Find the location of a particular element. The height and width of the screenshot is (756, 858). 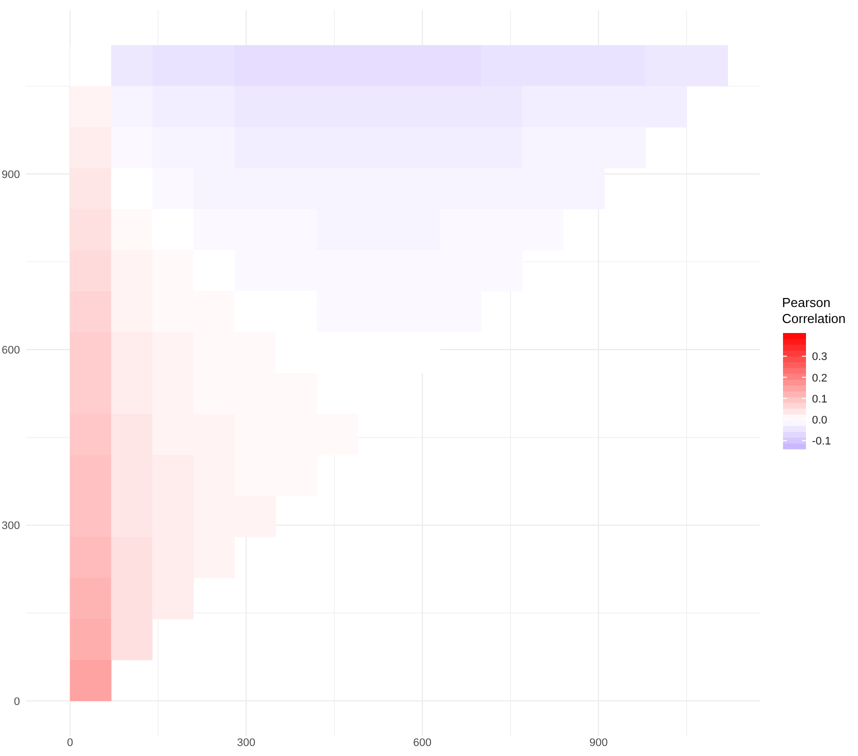

y-tick-label: 900 is located at coordinates (11, 174).